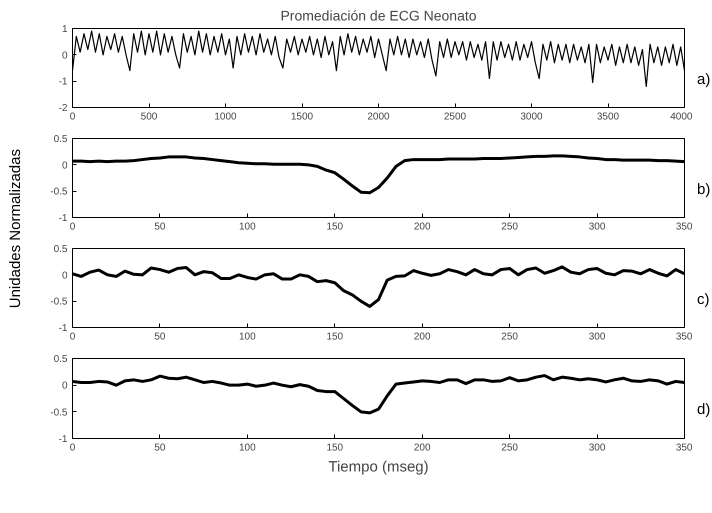 The height and width of the screenshot is (513, 712). What do you see at coordinates (63, 108) in the screenshot?
I see `y-tick-label: -2` at bounding box center [63, 108].